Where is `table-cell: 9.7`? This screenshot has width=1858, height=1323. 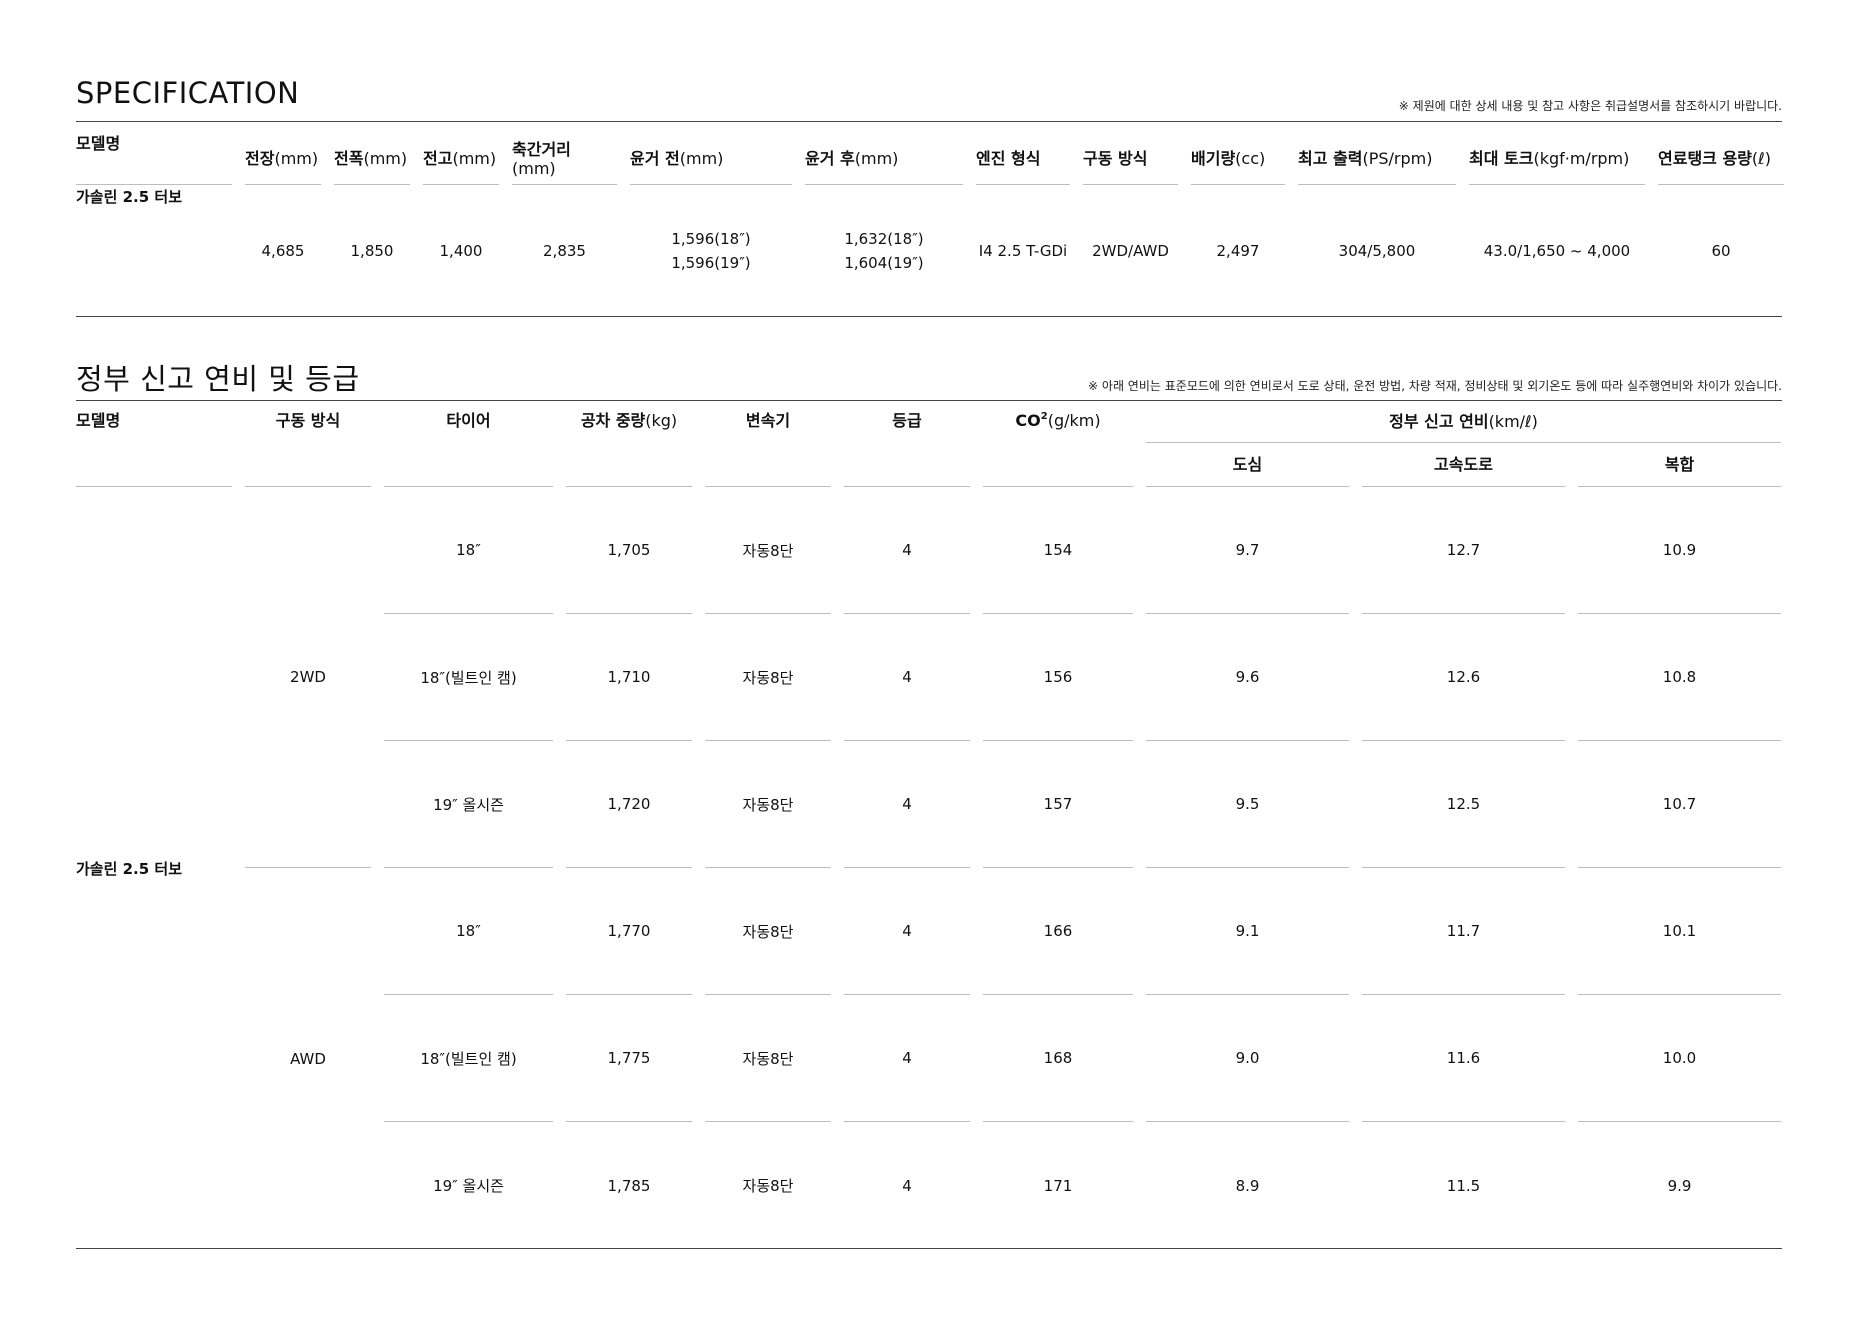 table-cell: 9.7 is located at coordinates (1247, 550).